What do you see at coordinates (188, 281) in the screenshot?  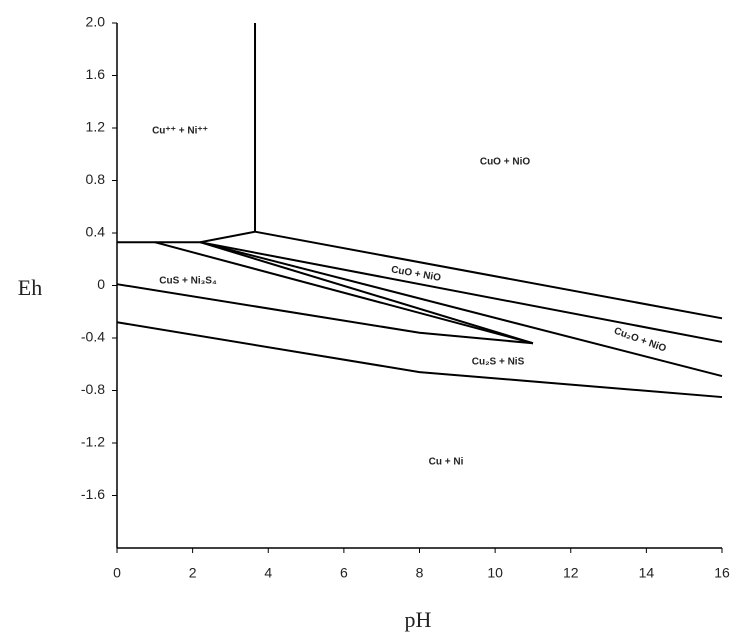 I see `region-label: CuS + Ni₃S₄` at bounding box center [188, 281].